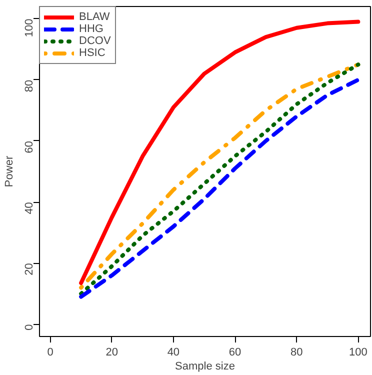  I want to click on x-axis-title: Sample size, so click(205, 366).